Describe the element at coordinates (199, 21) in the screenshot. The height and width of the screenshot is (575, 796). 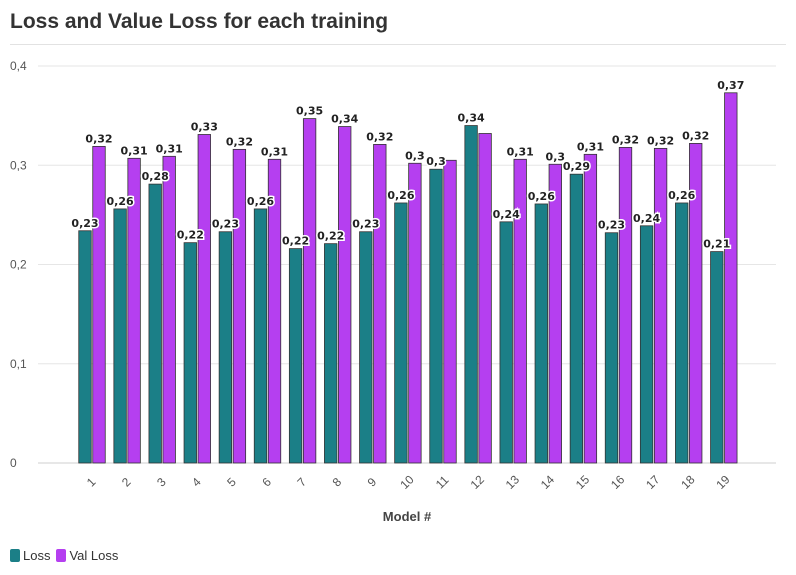
I see `chart-title: Loss and Value Loss for each training` at that location.